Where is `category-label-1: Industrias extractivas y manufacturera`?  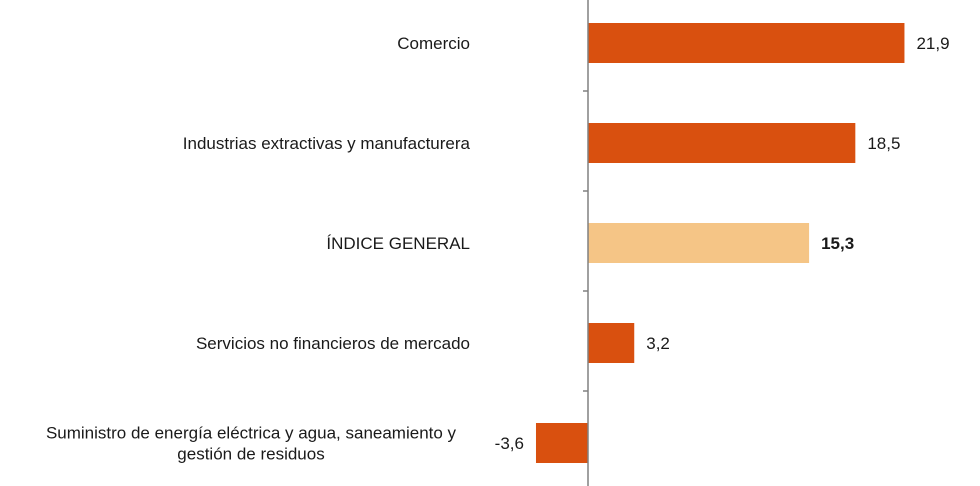 category-label-1: Industrias extractivas y manufacturera is located at coordinates (327, 143).